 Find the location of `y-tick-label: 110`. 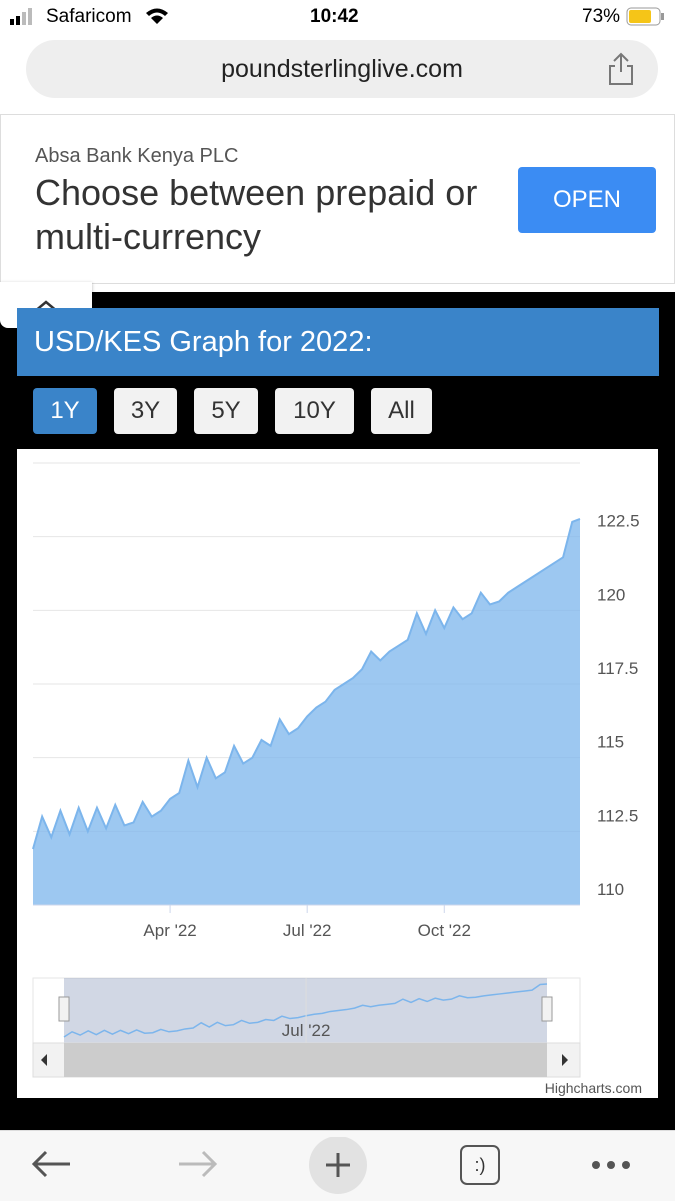

y-tick-label: 110 is located at coordinates (610, 889).